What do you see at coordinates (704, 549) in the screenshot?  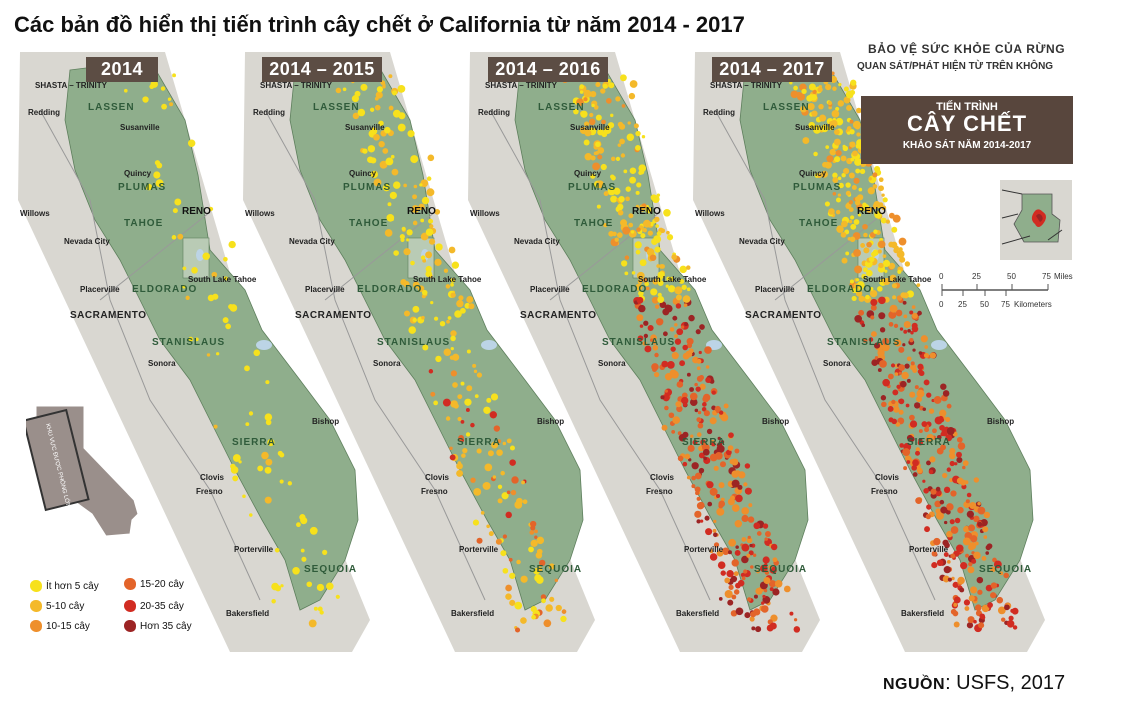 I see `map-label-porterville: Porterville` at bounding box center [704, 549].